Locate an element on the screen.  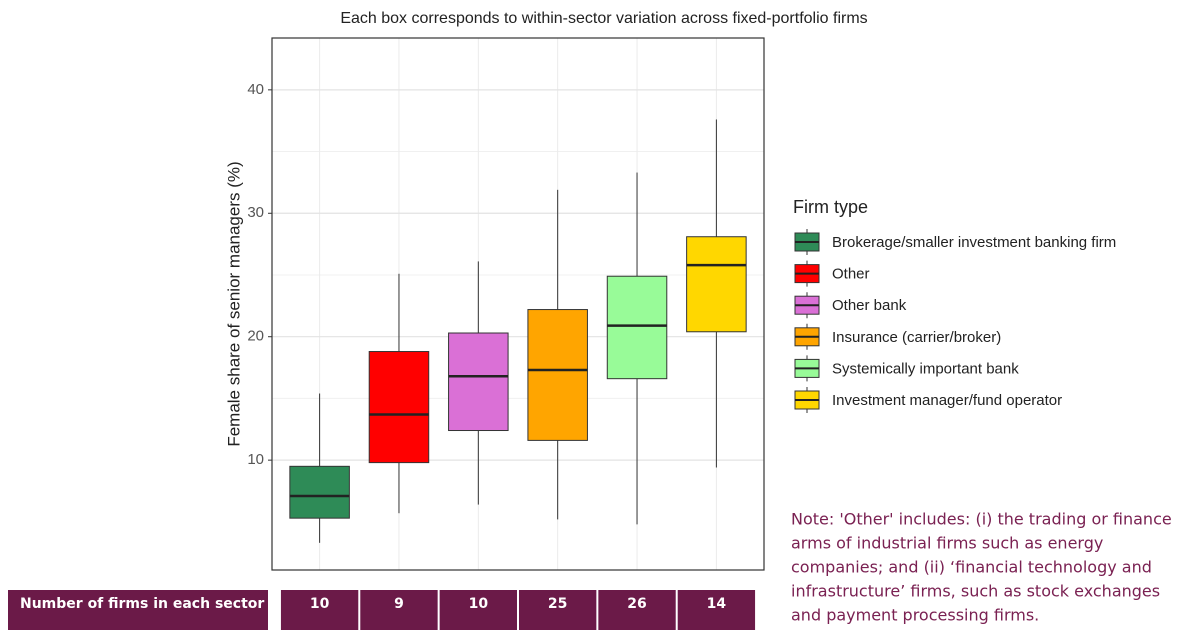
table-header: Number of firms in each sector is located at coordinates (142, 604).